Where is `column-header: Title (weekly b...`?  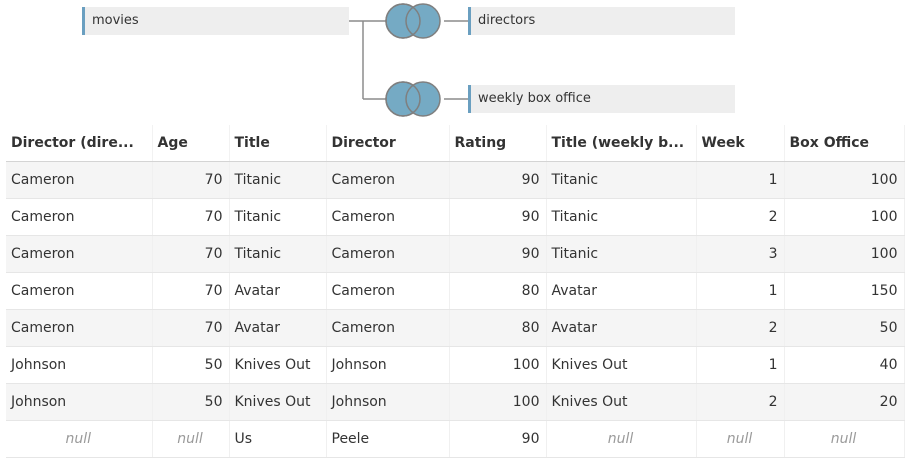
column-header: Title (weekly b... is located at coordinates (621, 143).